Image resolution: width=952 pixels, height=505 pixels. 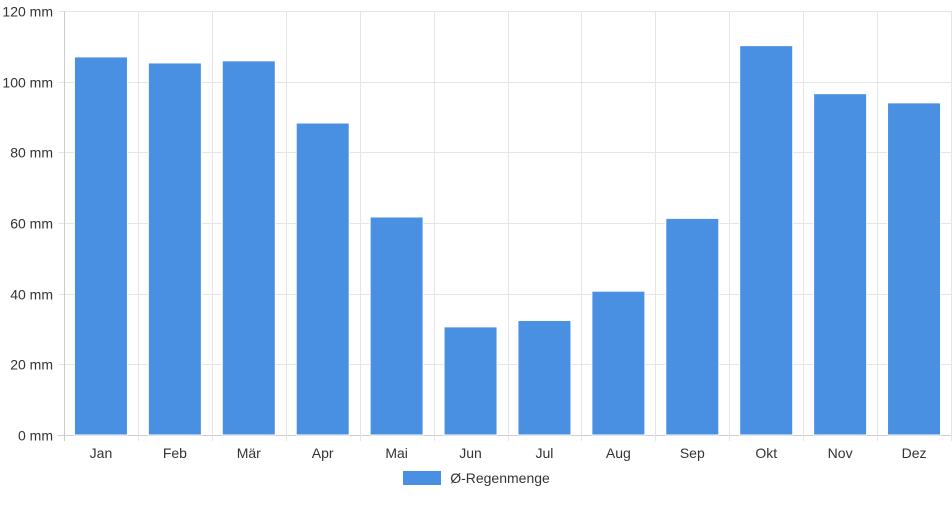 I want to click on y-tick-label: 80 mm, so click(x=31, y=153).